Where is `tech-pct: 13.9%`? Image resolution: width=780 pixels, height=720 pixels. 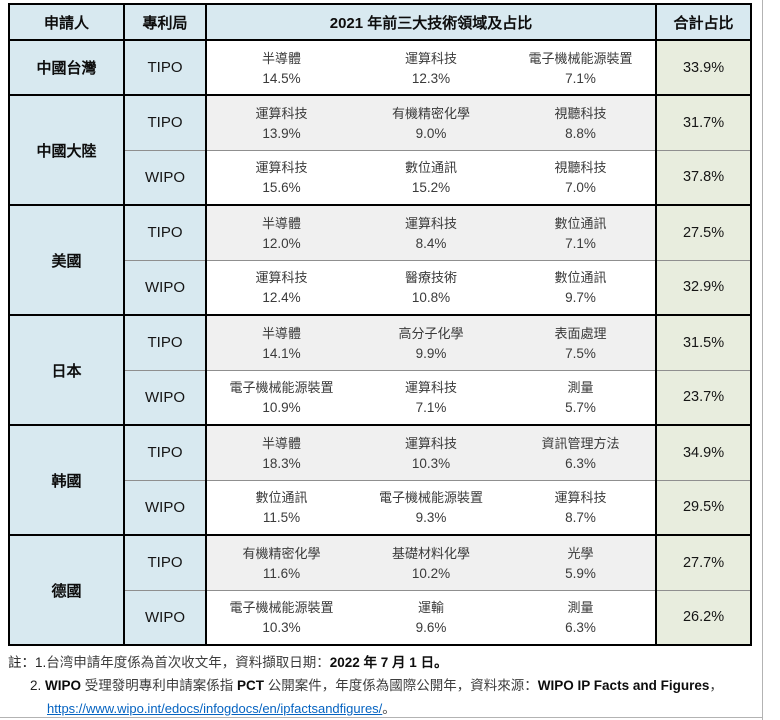
tech-pct: 13.9% is located at coordinates (281, 133).